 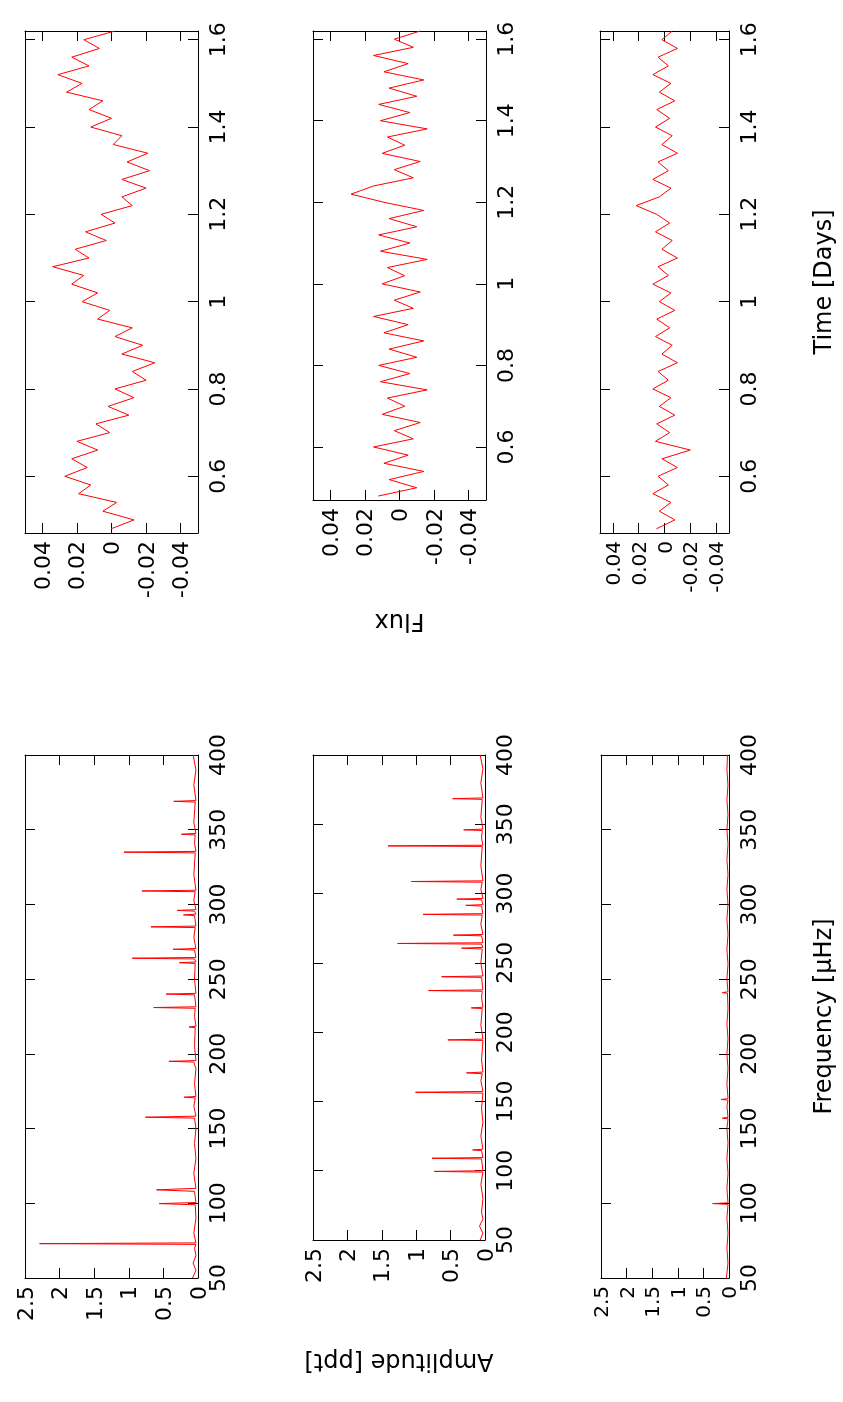 I want to click on x-axis-title: Amplitude [ppt], so click(x=399, y=1362).